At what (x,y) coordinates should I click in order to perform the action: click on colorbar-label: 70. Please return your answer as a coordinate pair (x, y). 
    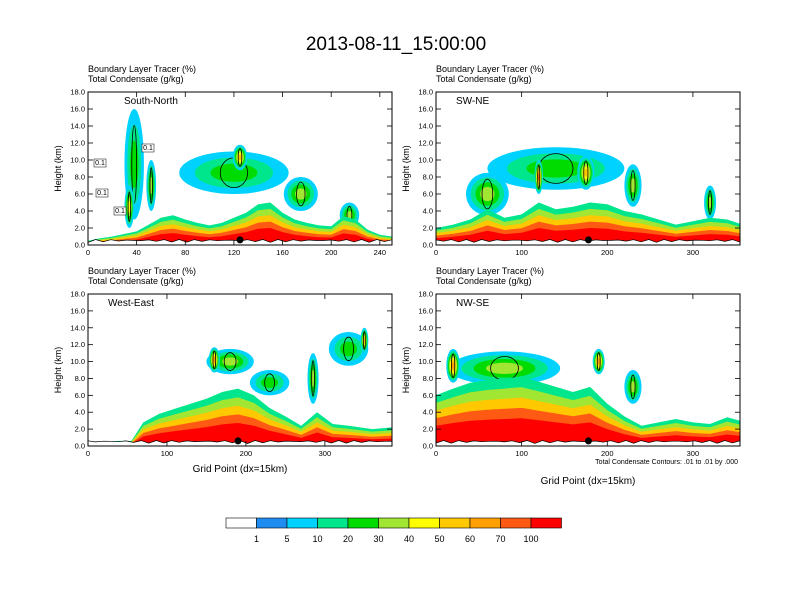
    Looking at the image, I should click on (500, 539).